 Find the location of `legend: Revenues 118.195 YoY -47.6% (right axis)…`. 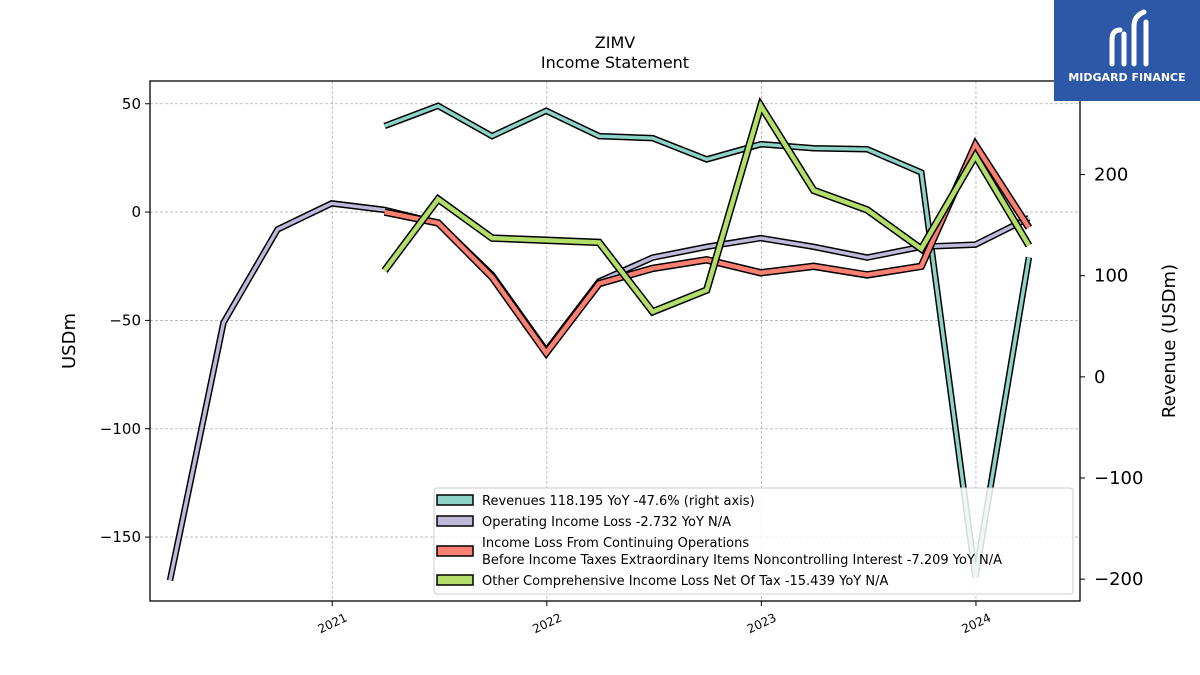

legend: Revenues 118.195 YoY -47.6% (right axis)… is located at coordinates (753, 541).